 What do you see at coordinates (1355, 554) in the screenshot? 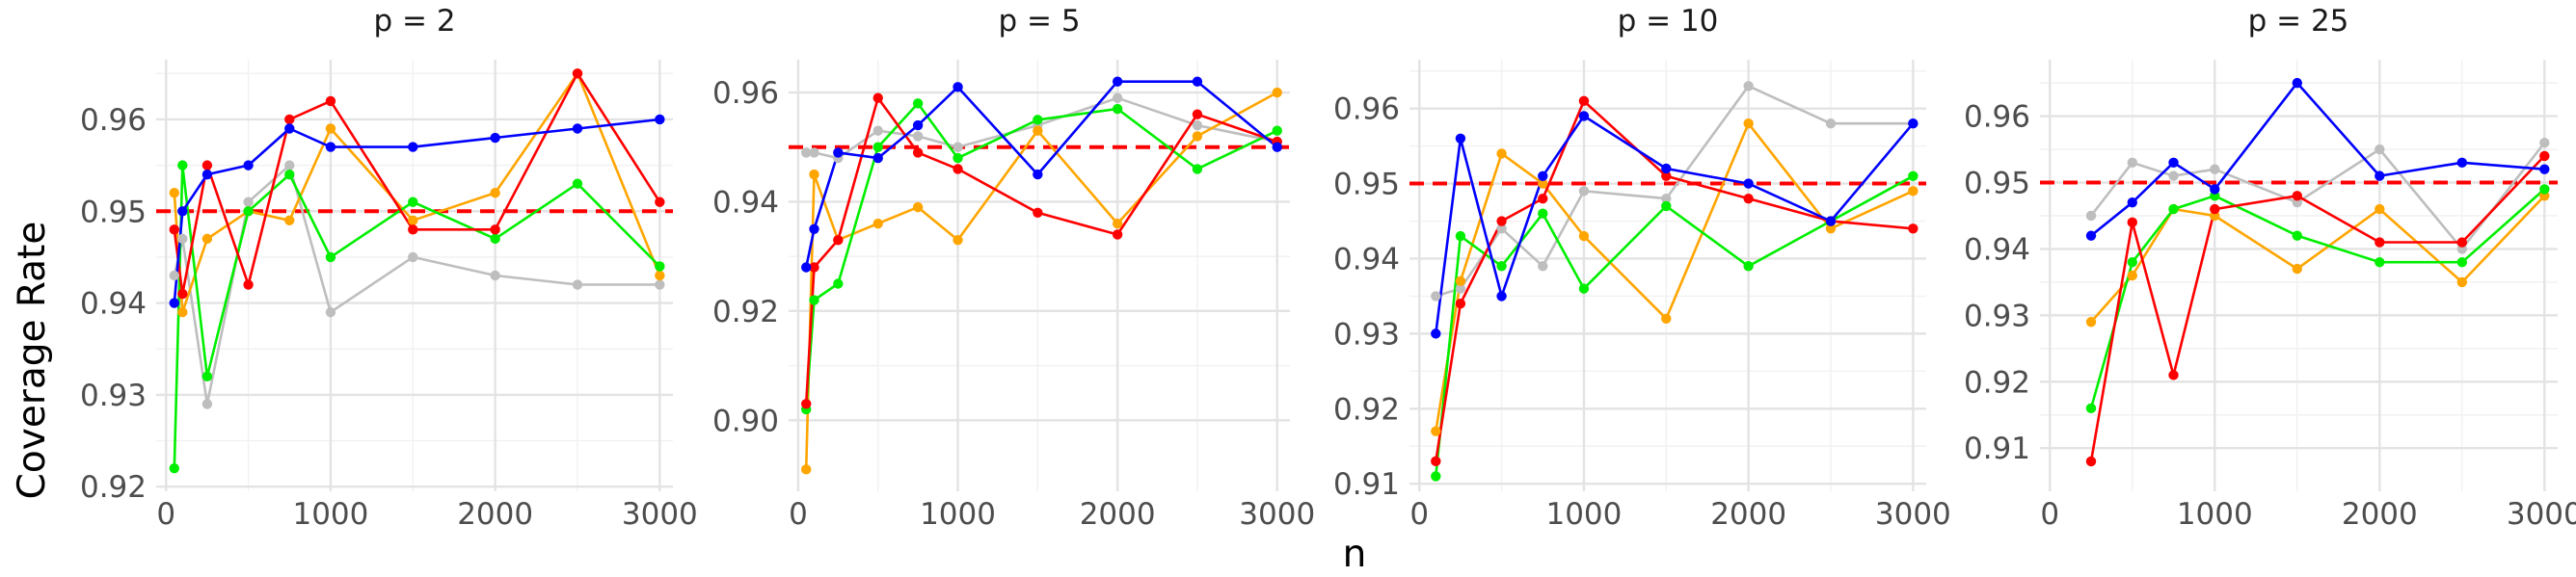
I see `x-axis-title: n` at bounding box center [1355, 554].